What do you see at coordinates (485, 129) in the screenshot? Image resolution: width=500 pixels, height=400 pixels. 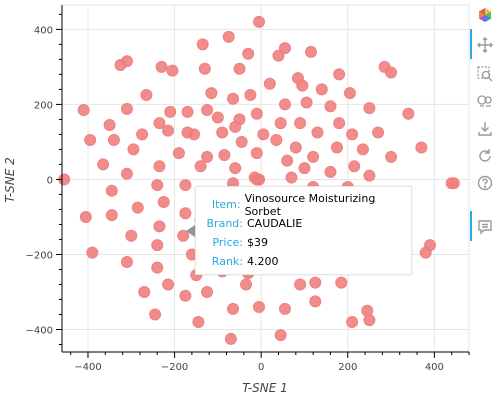 I see `save-icon` at bounding box center [485, 129].